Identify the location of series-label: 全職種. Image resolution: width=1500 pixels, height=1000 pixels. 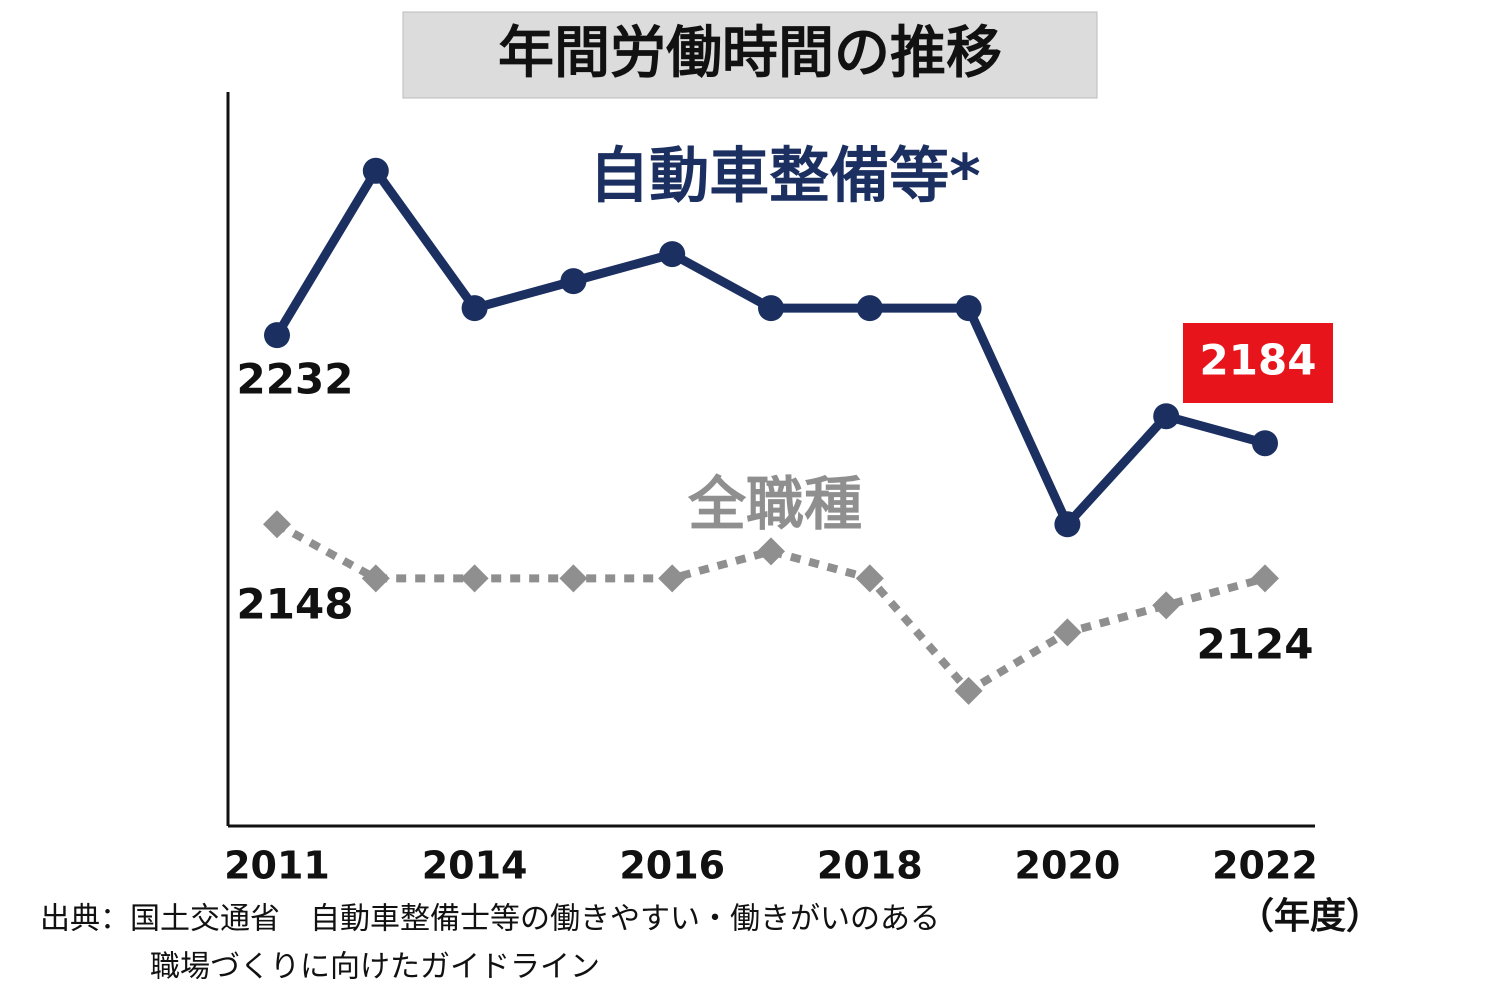
(774, 504).